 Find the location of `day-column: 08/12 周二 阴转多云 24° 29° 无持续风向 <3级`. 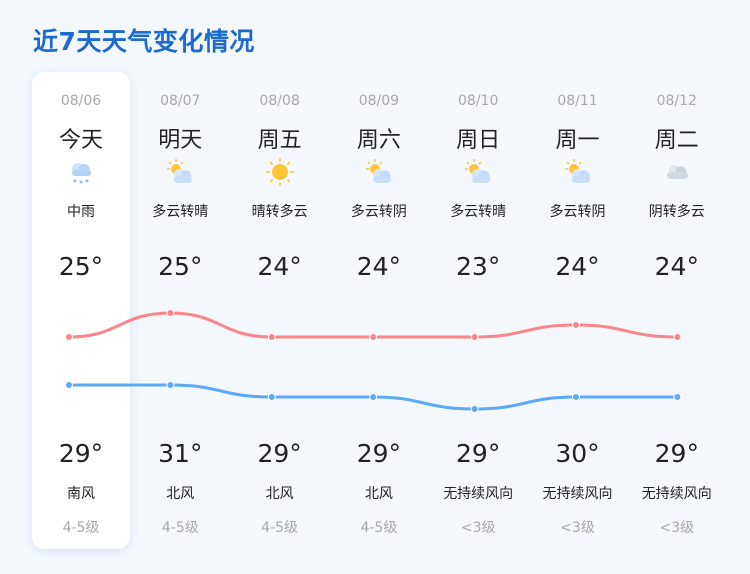

day-column: 08/12 周二 阴转多云 24° 29° 无持续风向 <3级 is located at coordinates (677, 310).